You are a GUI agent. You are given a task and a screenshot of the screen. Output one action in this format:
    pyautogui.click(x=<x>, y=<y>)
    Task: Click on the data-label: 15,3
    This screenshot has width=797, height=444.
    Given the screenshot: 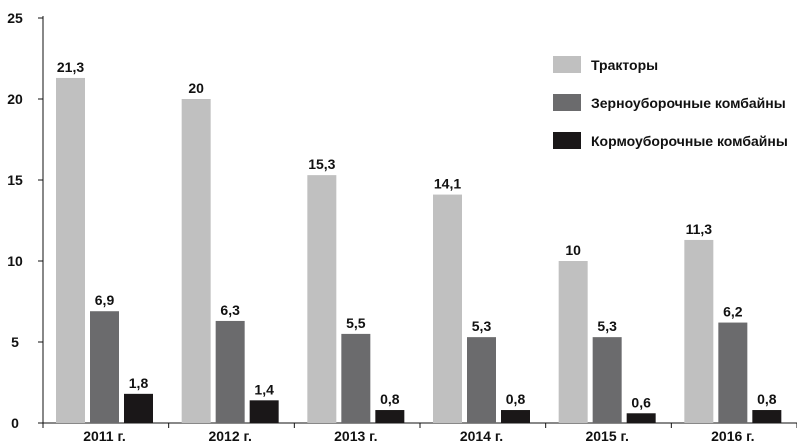 What is the action you would take?
    pyautogui.click(x=321, y=164)
    